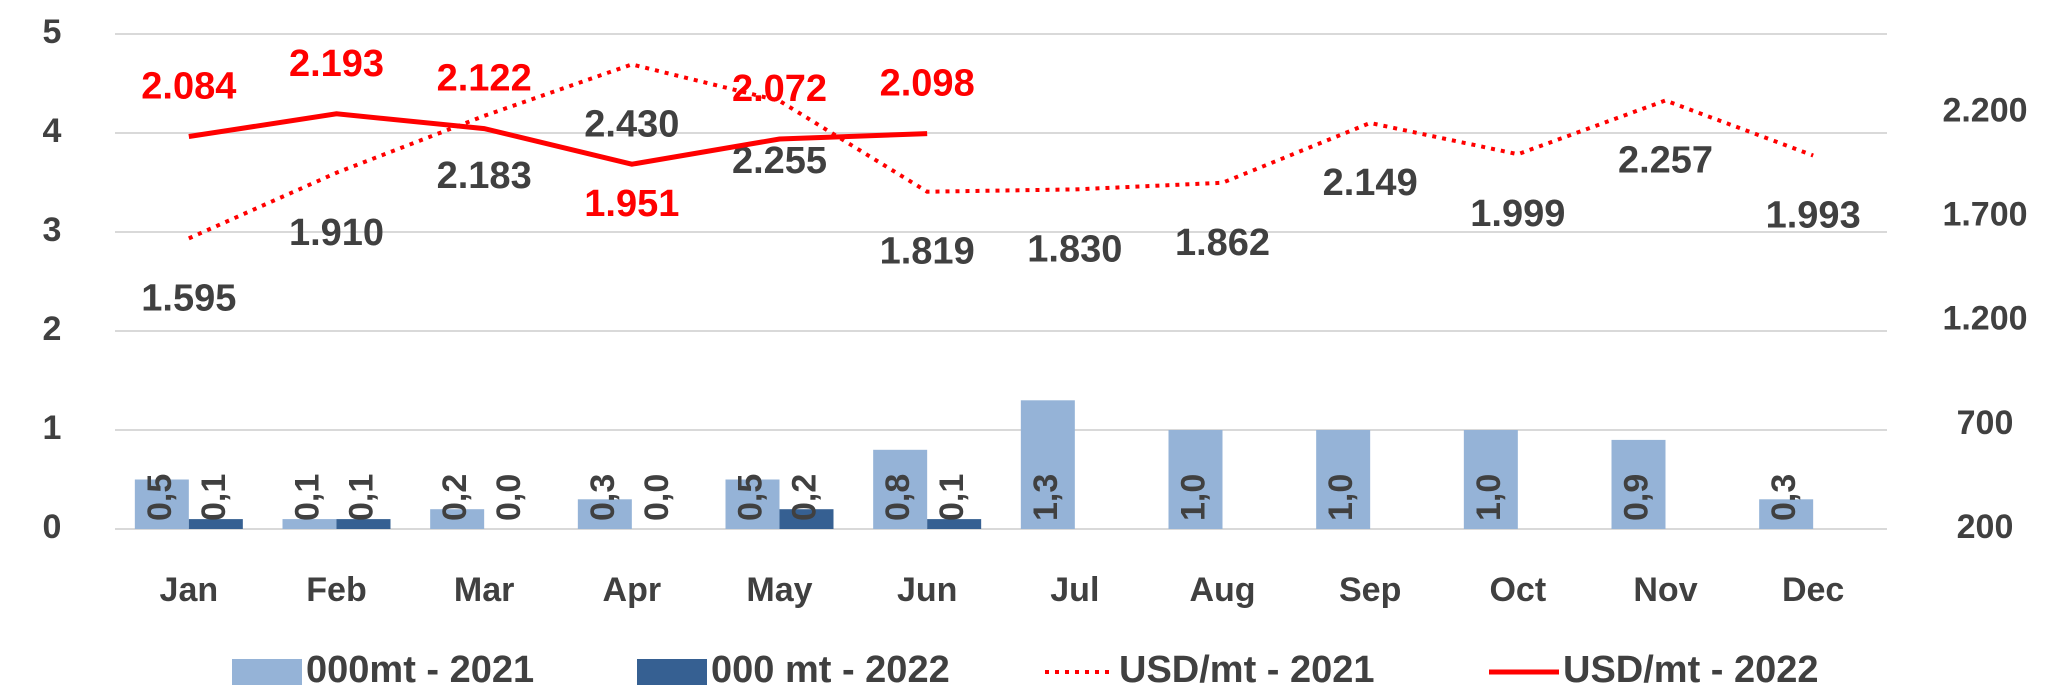  I want to click on y2-tick-label: 700, so click(1985, 423).